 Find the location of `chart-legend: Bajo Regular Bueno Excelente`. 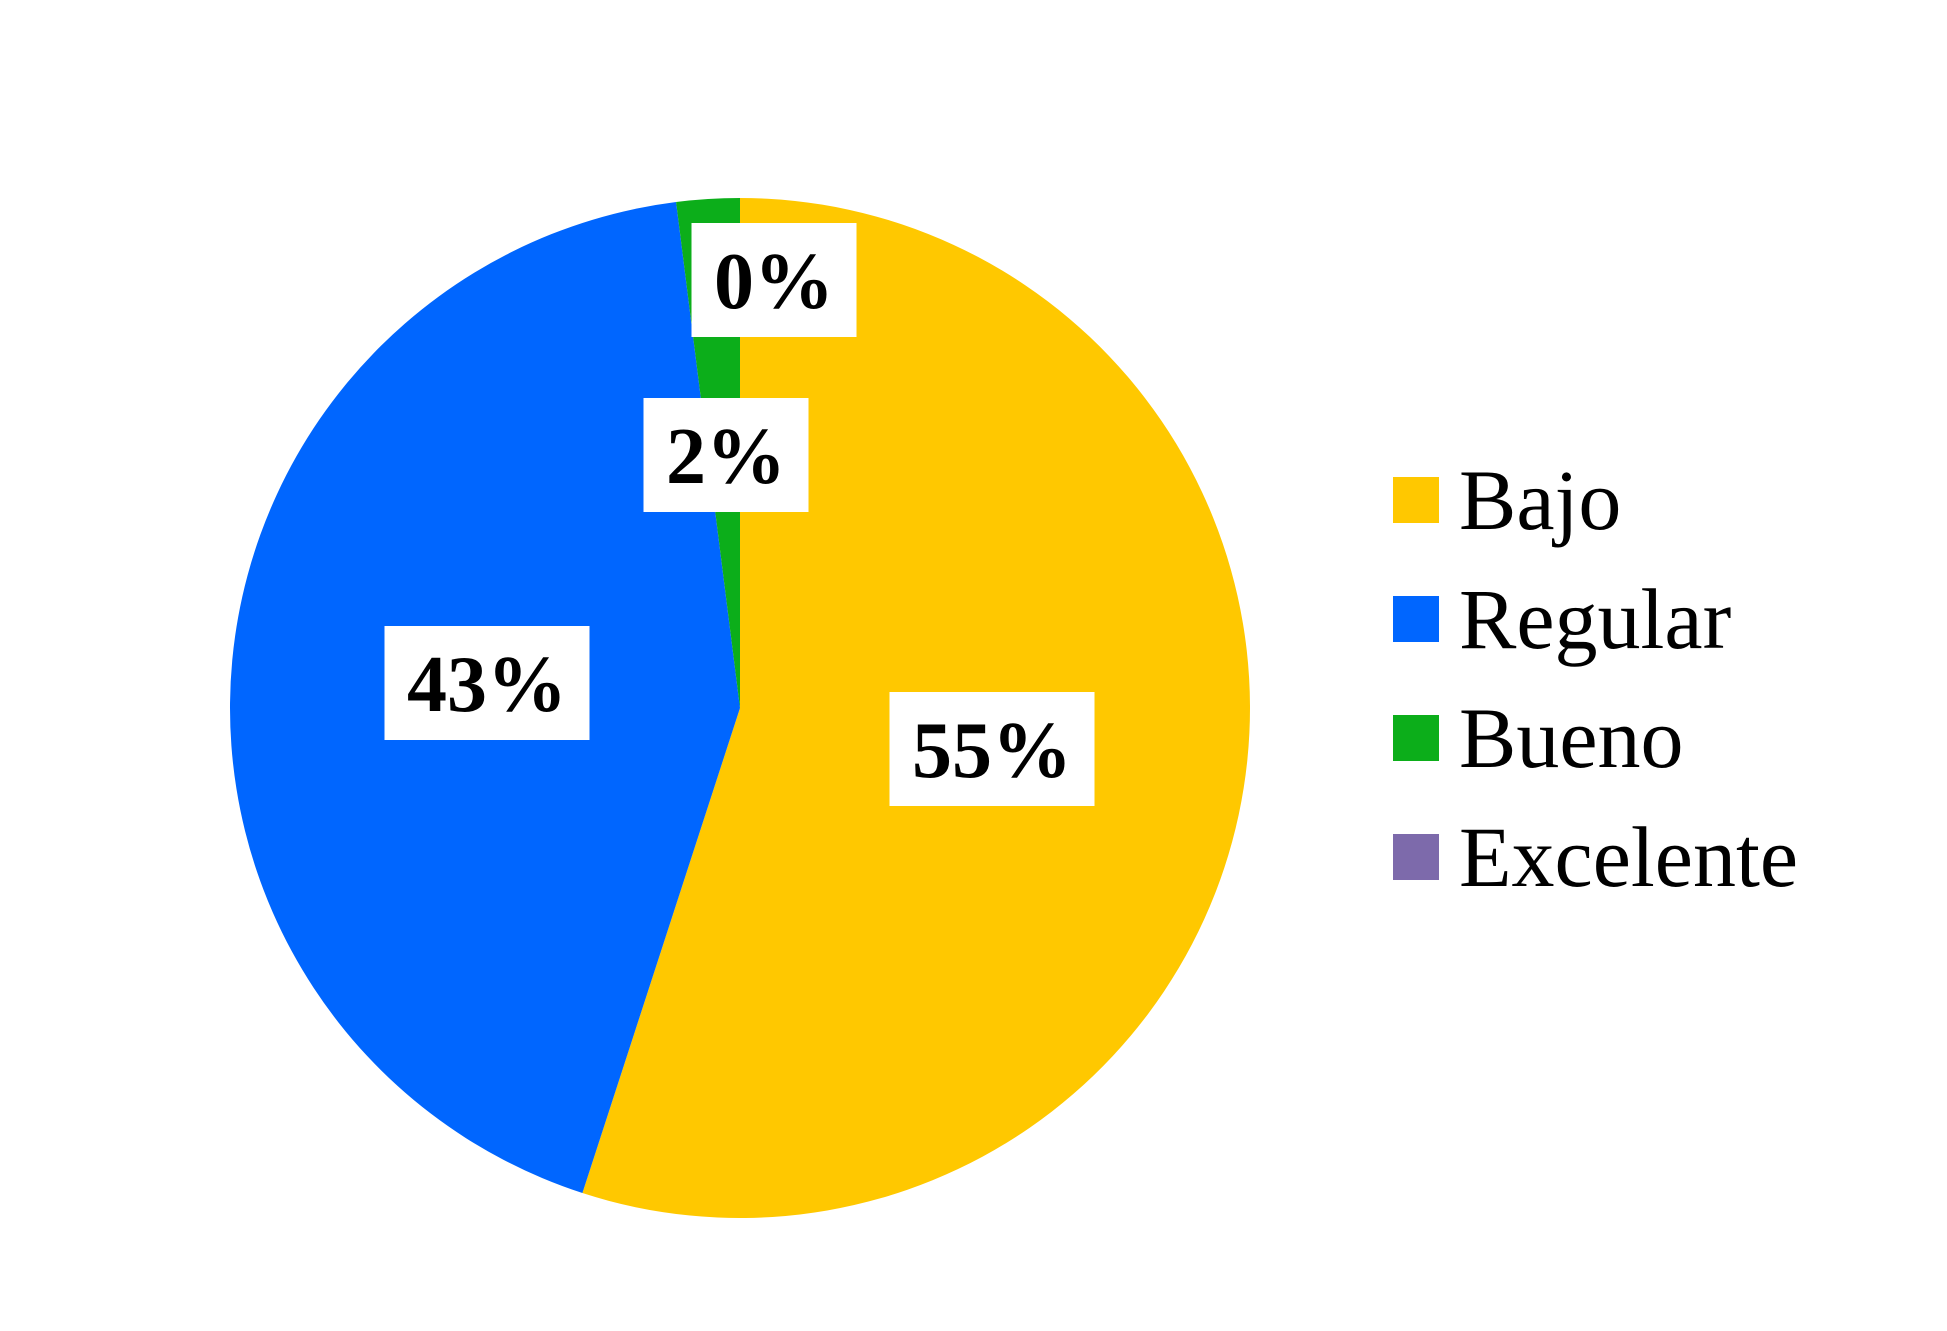

chart-legend: Bajo Regular Bueno Excelente is located at coordinates (1595, 678).